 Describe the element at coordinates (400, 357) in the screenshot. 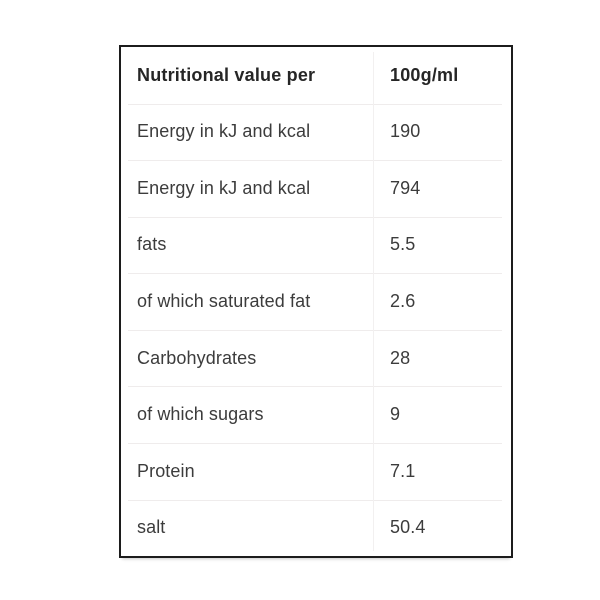

I see `row-value: 28` at that location.